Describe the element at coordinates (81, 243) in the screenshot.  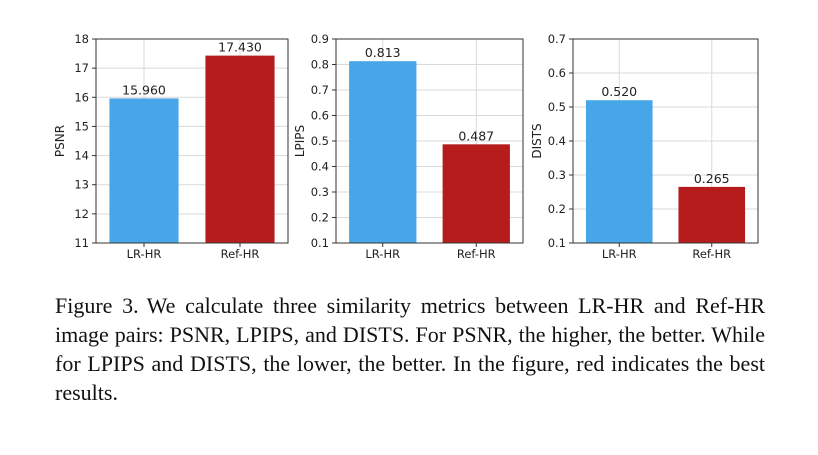
I see `y-tick-label: 11` at that location.